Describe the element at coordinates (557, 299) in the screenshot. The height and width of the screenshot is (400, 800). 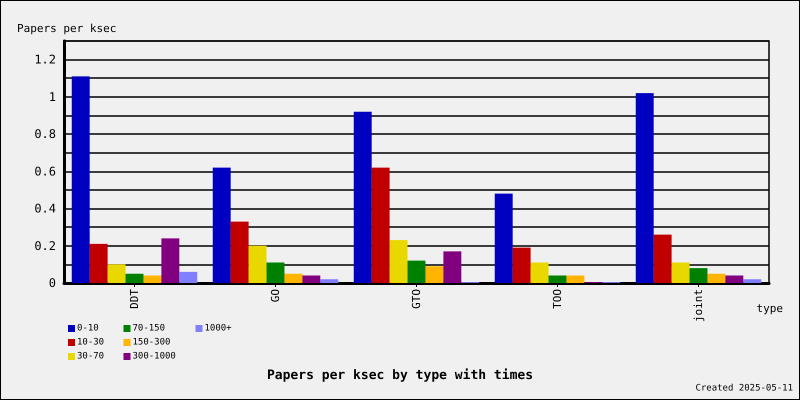
I see `x-tick-label: TOO` at that location.